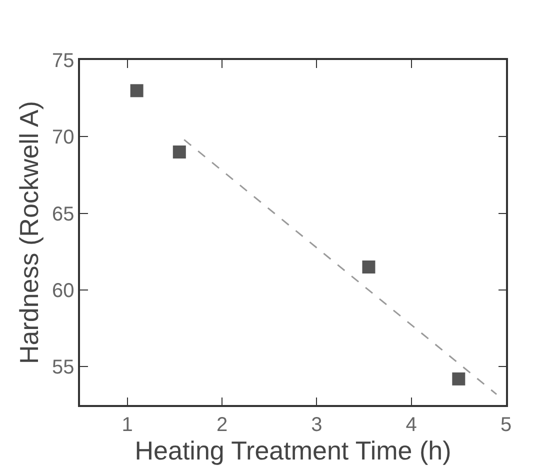  Describe the element at coordinates (293, 451) in the screenshot. I see `x-axis-title: Heating Treatment Time (h)` at that location.